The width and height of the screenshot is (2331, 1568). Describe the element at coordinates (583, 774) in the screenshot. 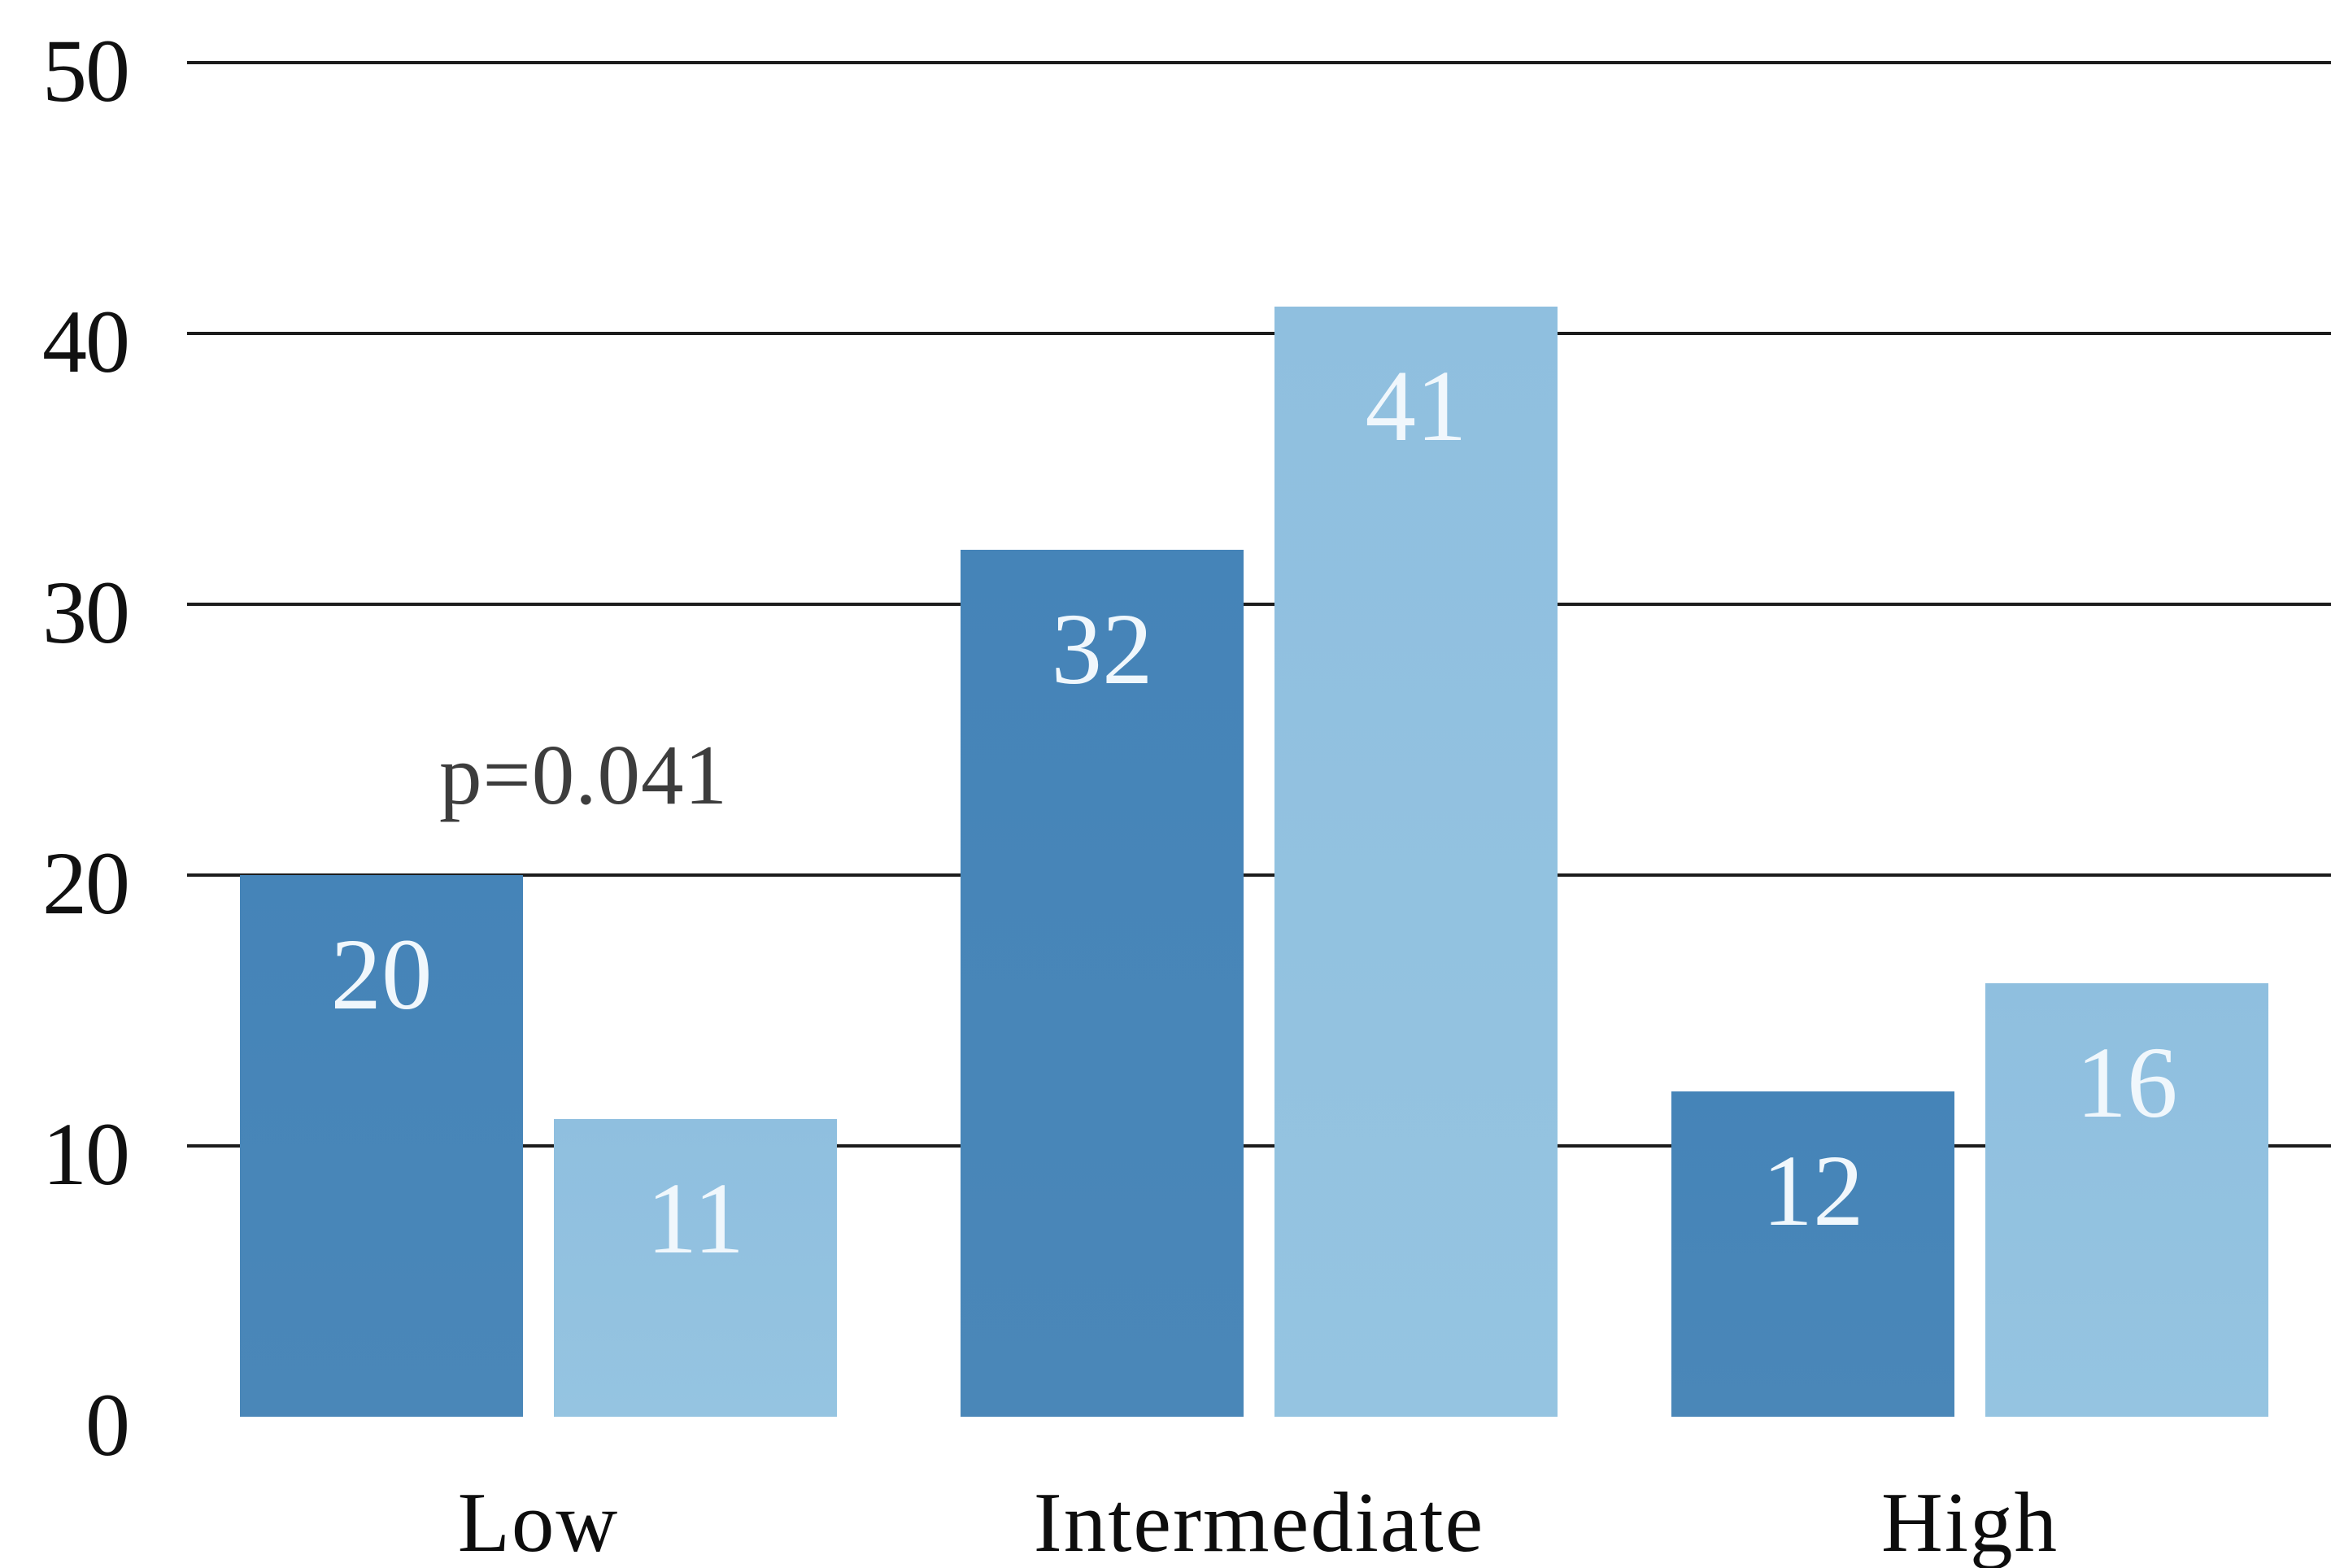

I see `p-value-annotation: p=0.041` at that location.